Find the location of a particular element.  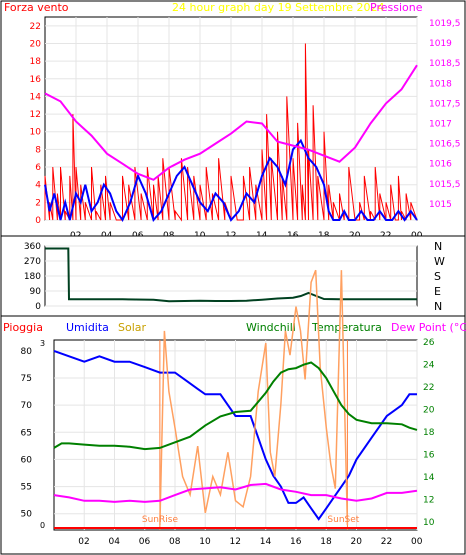

humidity-x-tick-label: 06 is located at coordinates (145, 542).